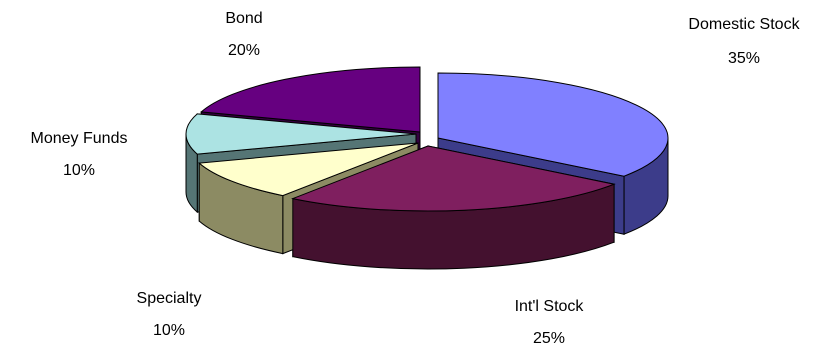  I want to click on label-specialty: Specialty, so click(169, 298).